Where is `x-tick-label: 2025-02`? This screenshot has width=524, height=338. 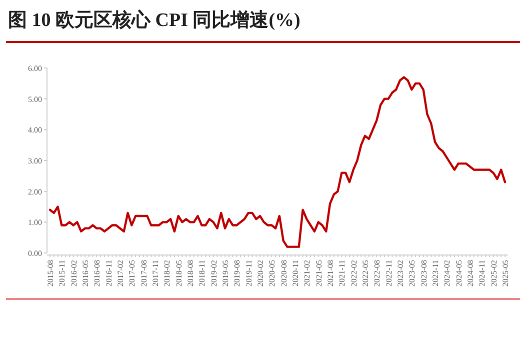
x-tick-label: 2025-02 is located at coordinates (493, 273).